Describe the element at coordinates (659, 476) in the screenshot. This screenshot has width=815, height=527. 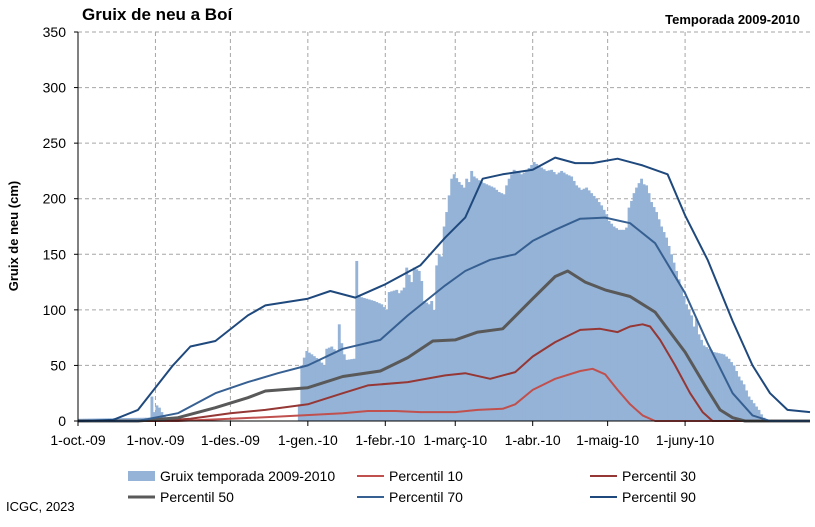
I see `legend-label: Percentil 30` at that location.